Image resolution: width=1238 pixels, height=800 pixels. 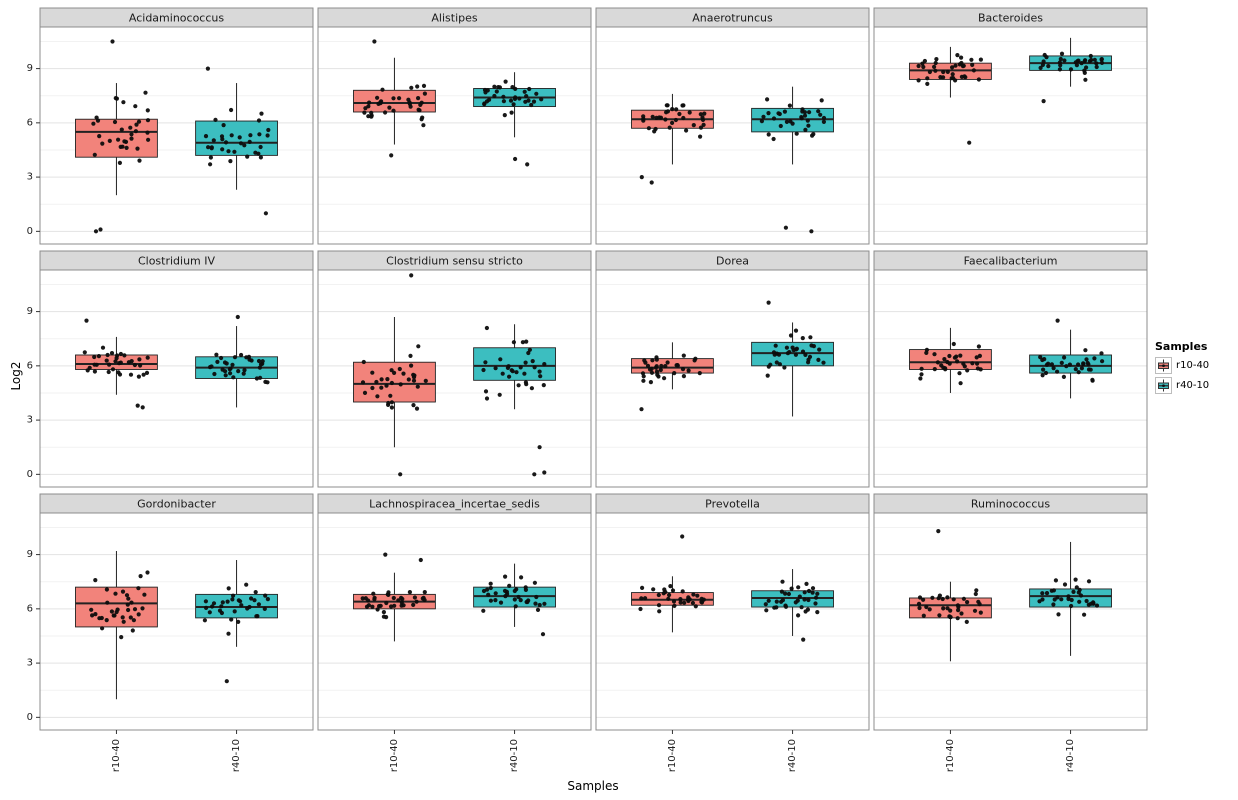 I want to click on facet-title: Ruminococcus, so click(x=1010, y=504).